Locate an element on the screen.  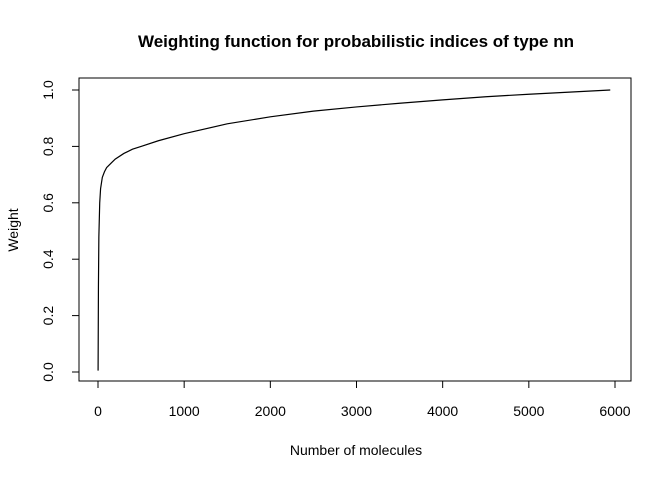
x-tick-label: 0 is located at coordinates (98, 411).